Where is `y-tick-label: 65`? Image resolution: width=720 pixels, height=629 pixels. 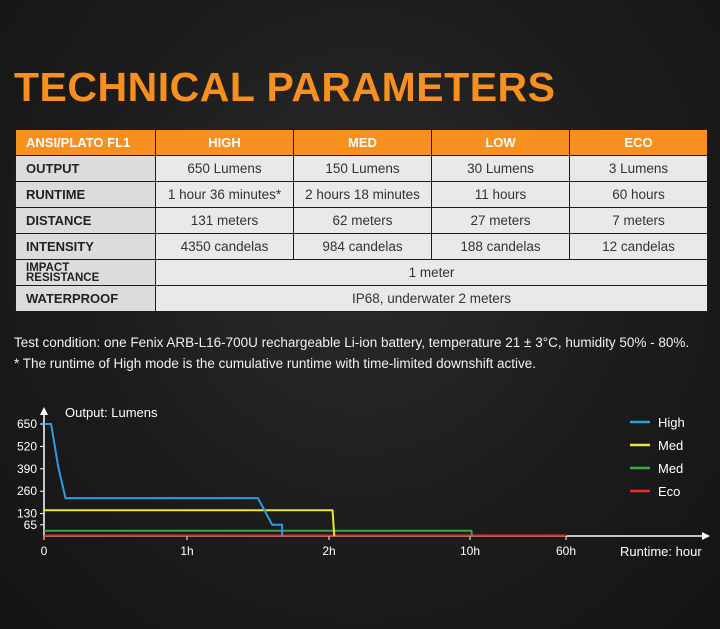
y-tick-label: 65 is located at coordinates (31, 525).